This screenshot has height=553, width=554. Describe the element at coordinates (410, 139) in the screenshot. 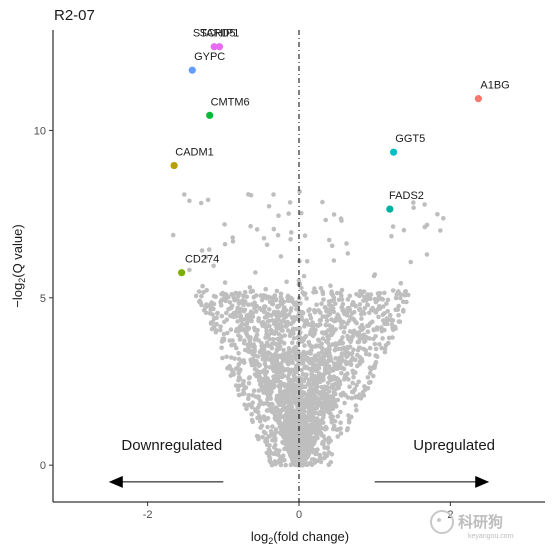

I see `gene-label: GGT5` at that location.